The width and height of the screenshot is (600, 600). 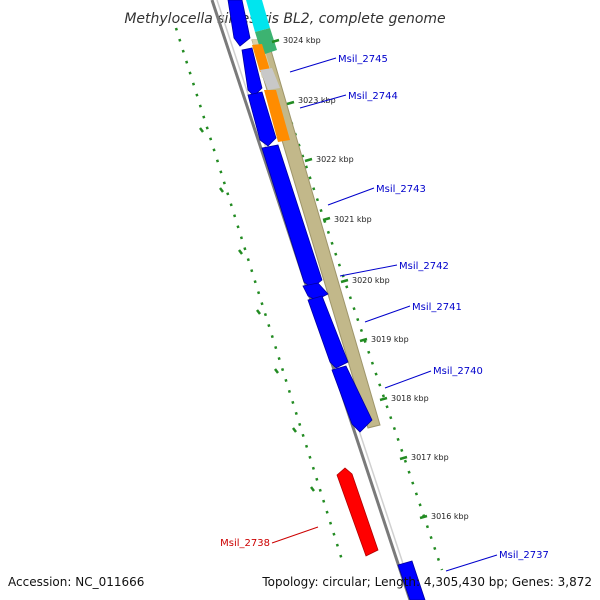 What do you see at coordinates (363, 59) in the screenshot?
I see `gene-label-msil-2745: Msil_2745` at bounding box center [363, 59].